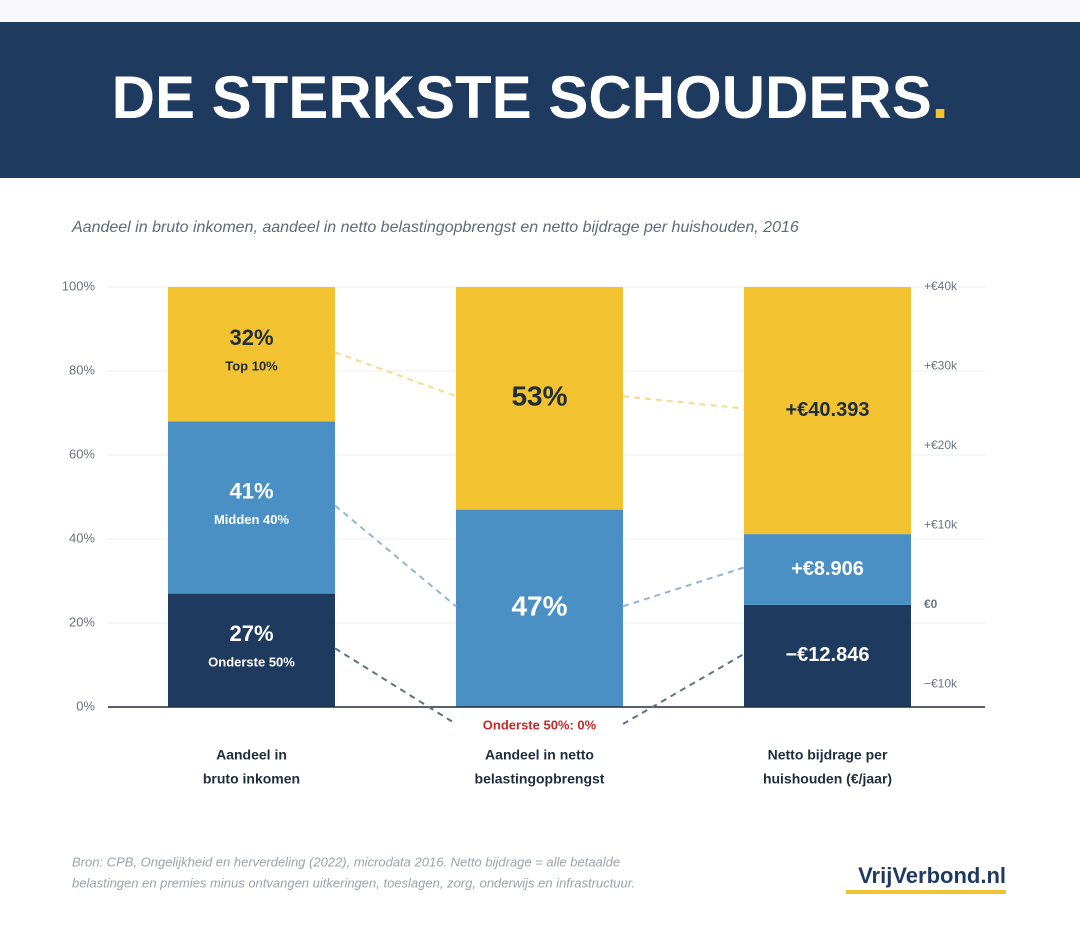 This screenshot has height=936, width=1080. Describe the element at coordinates (540, 11) in the screenshot. I see `top-strip` at that location.